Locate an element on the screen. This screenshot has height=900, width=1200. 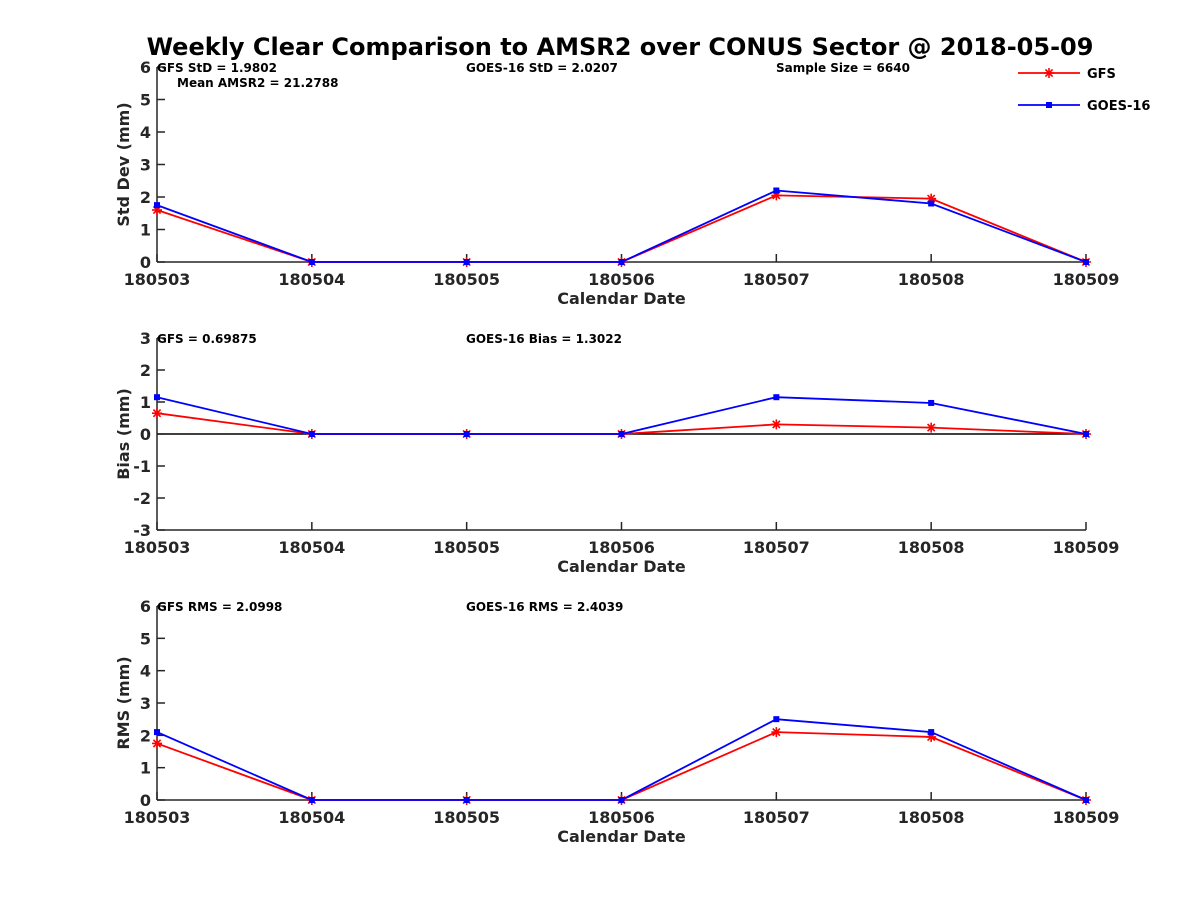
legend-entry-goes-16: GOES-16 is located at coordinates (1084, 106).